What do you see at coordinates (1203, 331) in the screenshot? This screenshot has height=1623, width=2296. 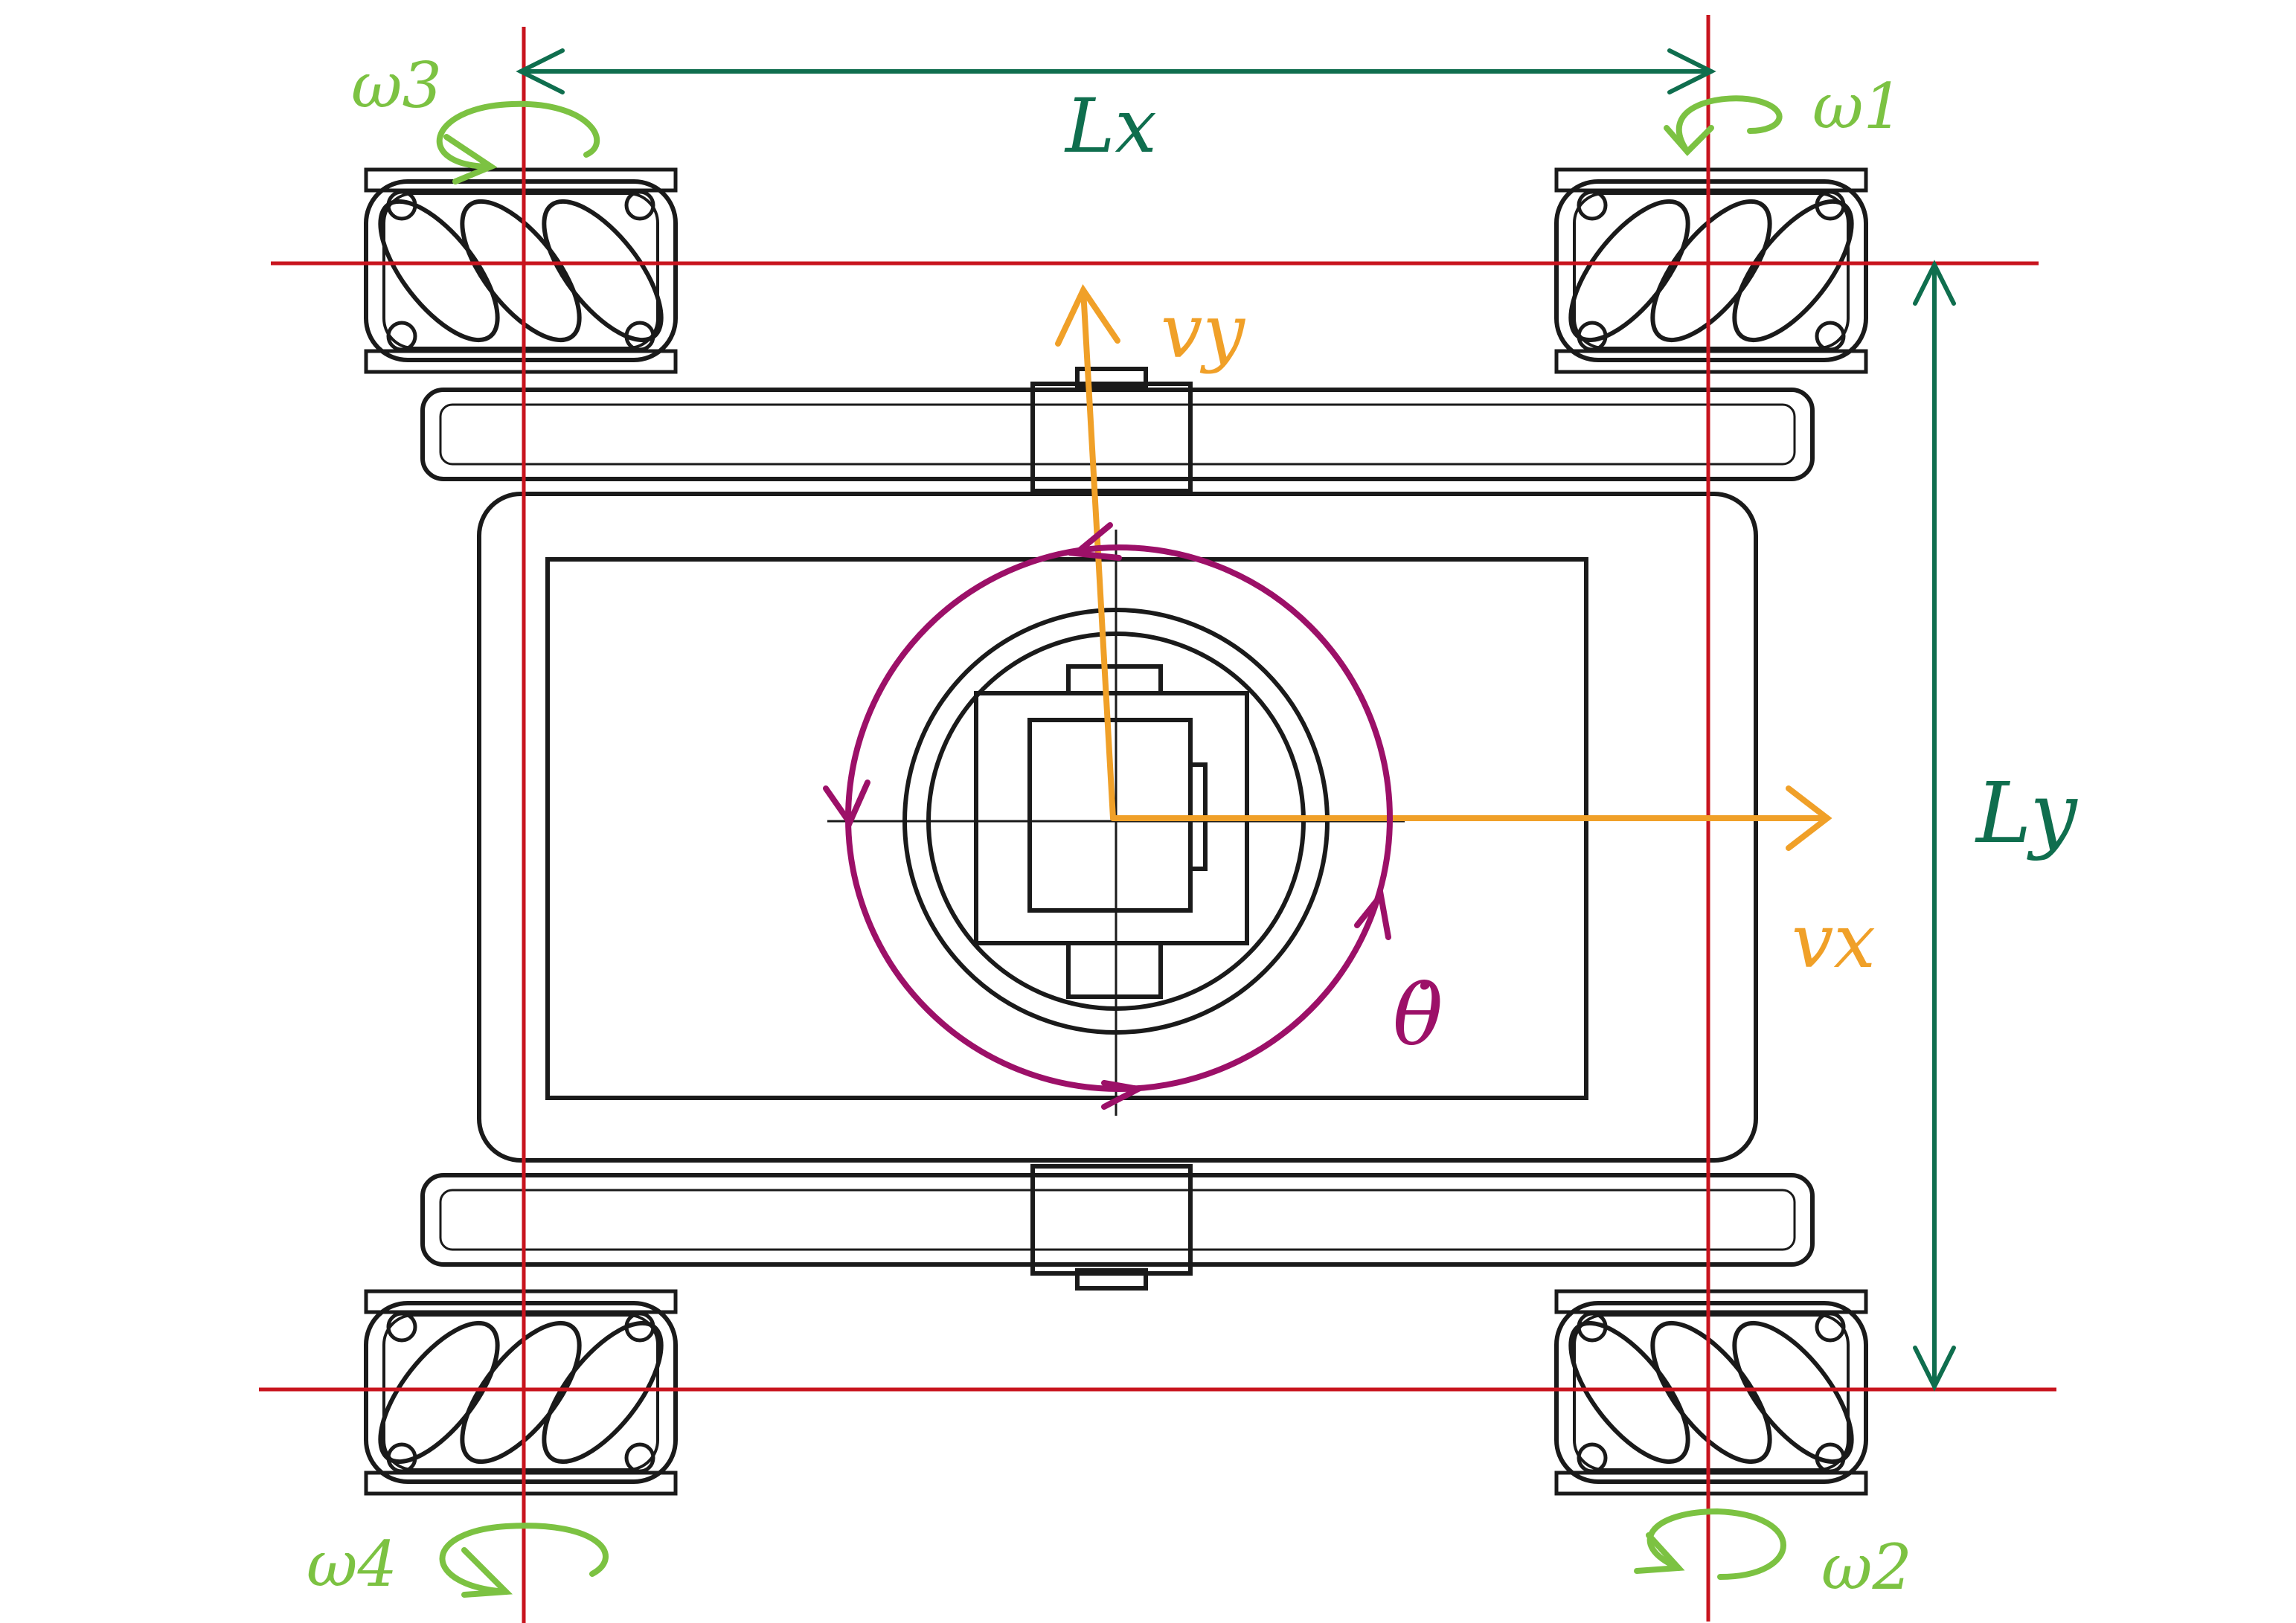 I see `label-vy: vy` at bounding box center [1203, 331].